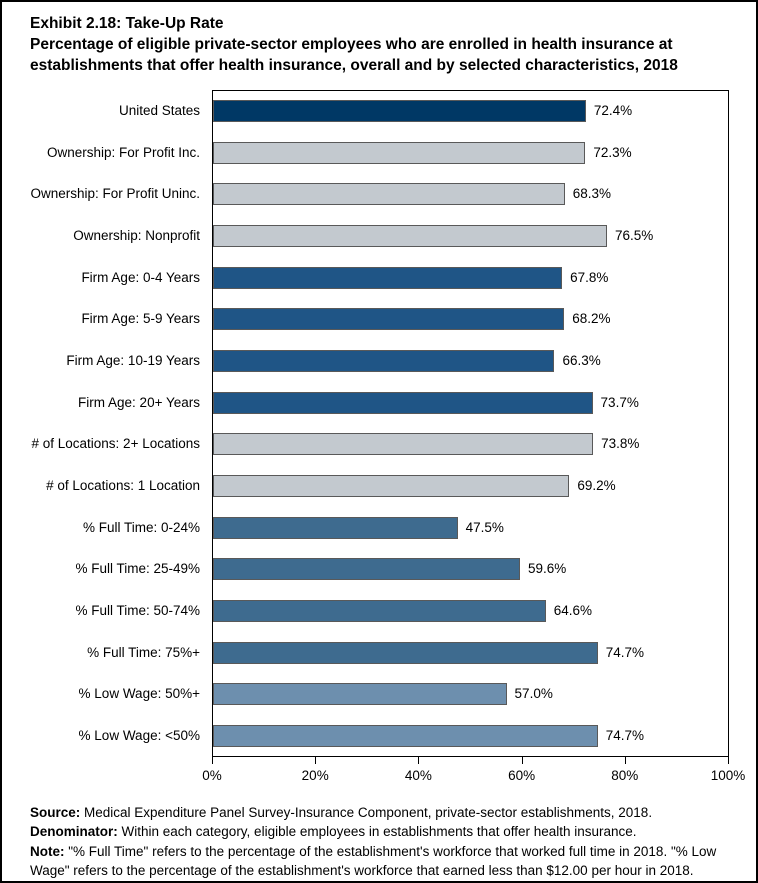 This screenshot has width=758, height=883. What do you see at coordinates (533, 694) in the screenshot?
I see `value-label: 57.0%` at bounding box center [533, 694].